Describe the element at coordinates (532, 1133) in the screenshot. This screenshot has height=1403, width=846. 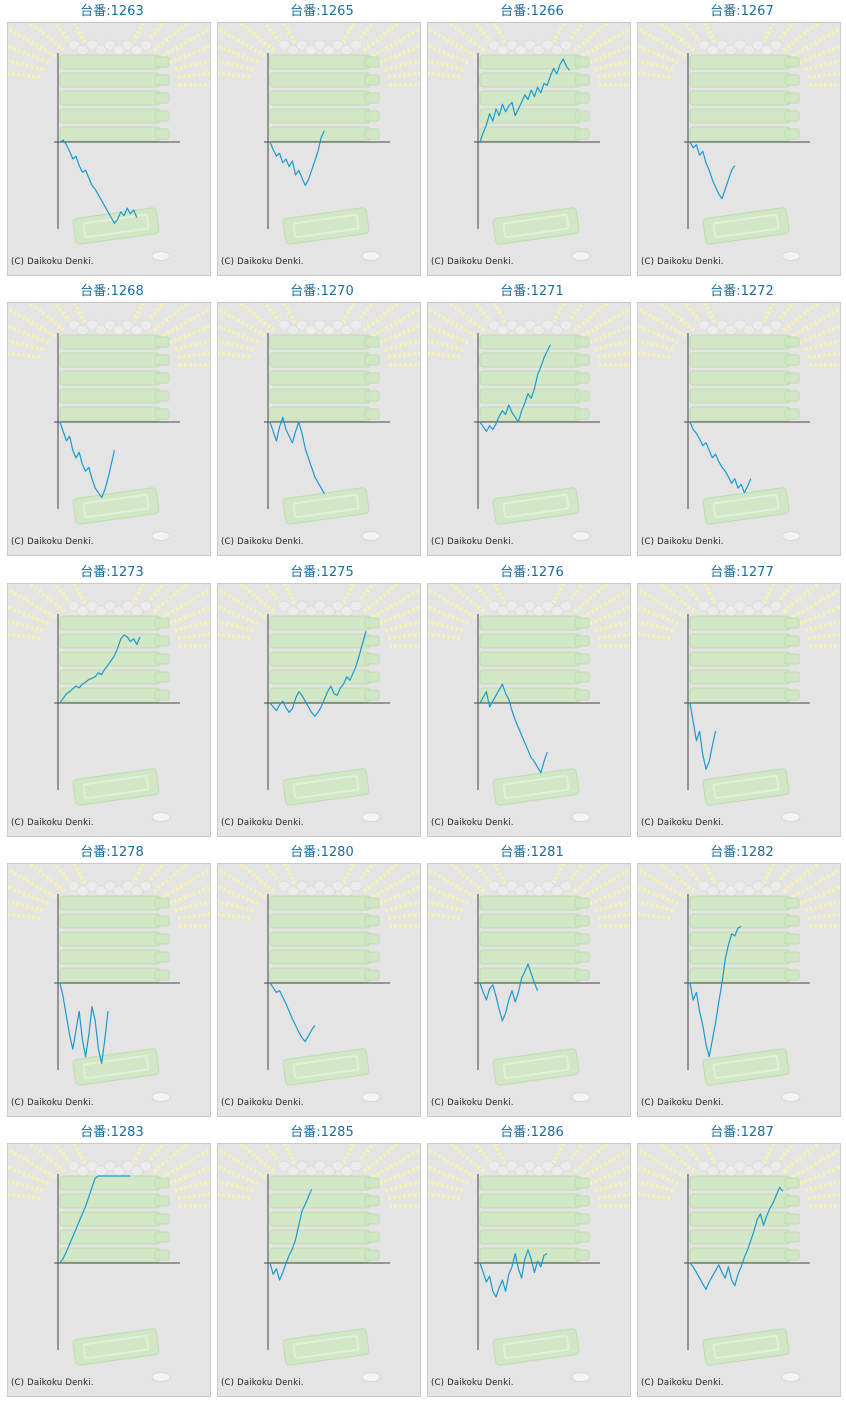
I see `machine-number-link: 台番:1286` at that location.